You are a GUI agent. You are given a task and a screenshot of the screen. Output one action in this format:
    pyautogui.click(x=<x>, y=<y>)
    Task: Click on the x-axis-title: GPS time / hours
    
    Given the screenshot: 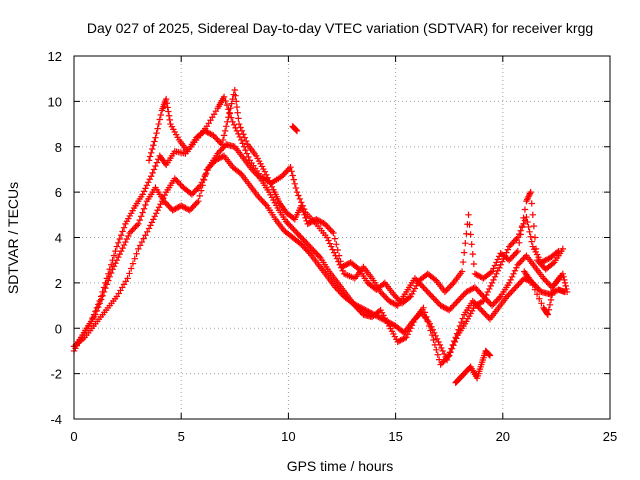 What is the action you would take?
    pyautogui.click(x=340, y=466)
    